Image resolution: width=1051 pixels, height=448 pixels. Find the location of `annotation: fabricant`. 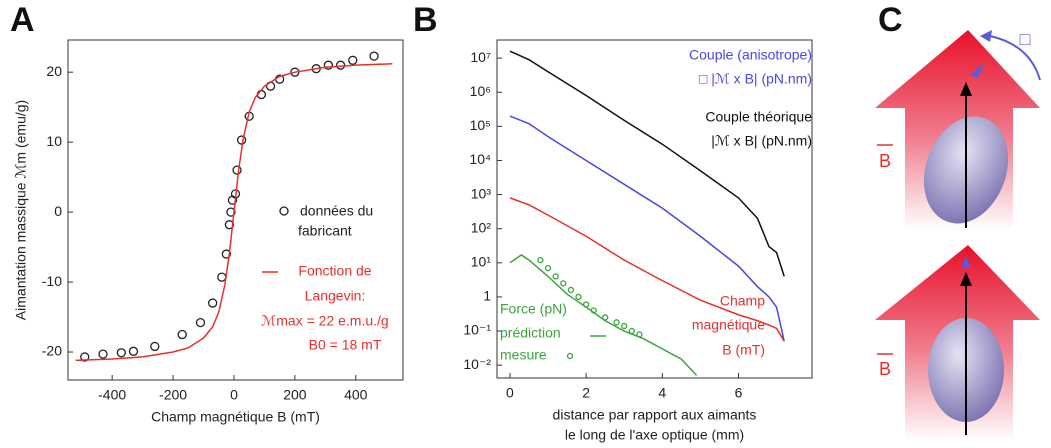

annotation: fabricant is located at coordinates (325, 231).